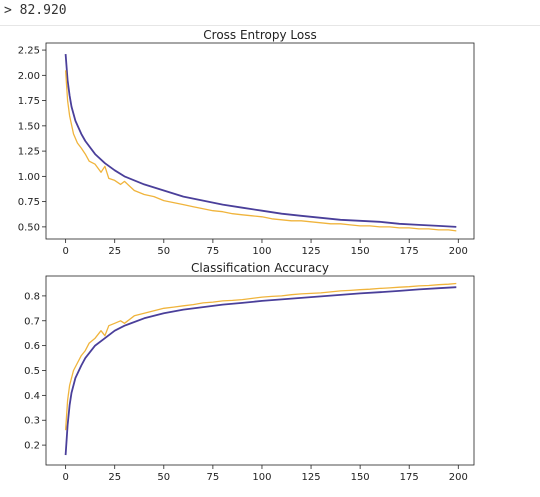 Image resolution: width=540 pixels, height=497 pixels. Describe the element at coordinates (32, 296) in the screenshot. I see `acc-y-tick-label: 0.8` at that location.